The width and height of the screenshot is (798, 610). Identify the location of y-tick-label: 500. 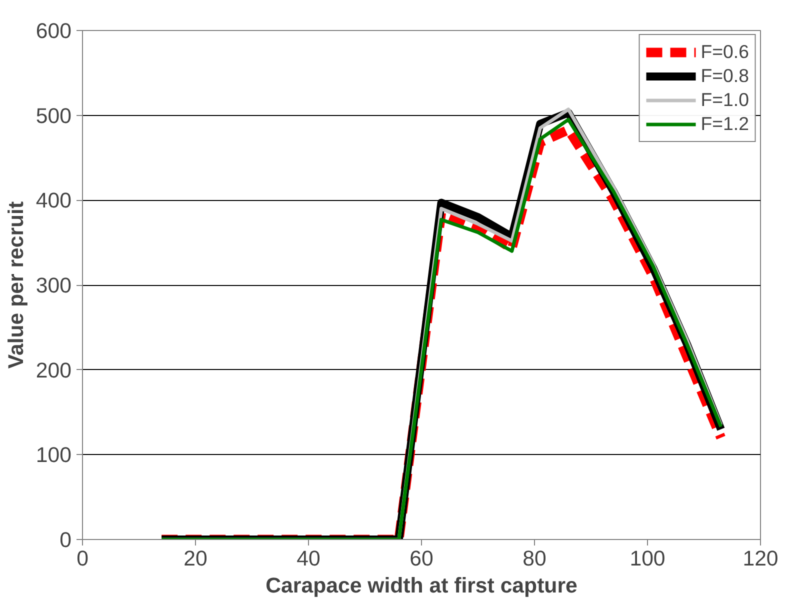
(54, 116).